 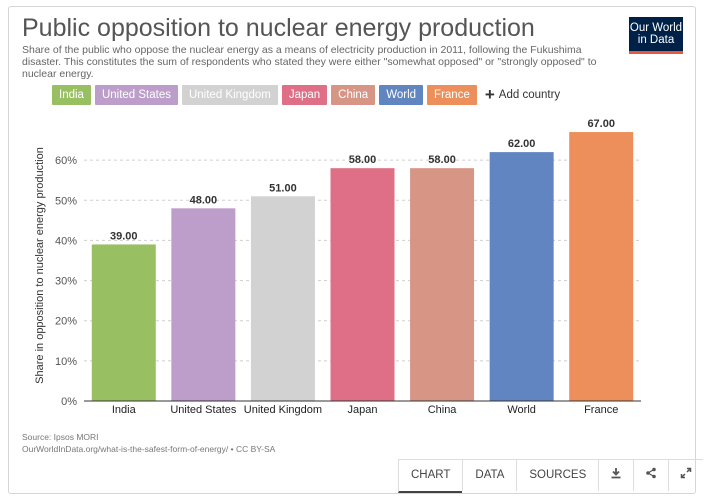 I want to click on legend-item-india: India, so click(x=71, y=95).